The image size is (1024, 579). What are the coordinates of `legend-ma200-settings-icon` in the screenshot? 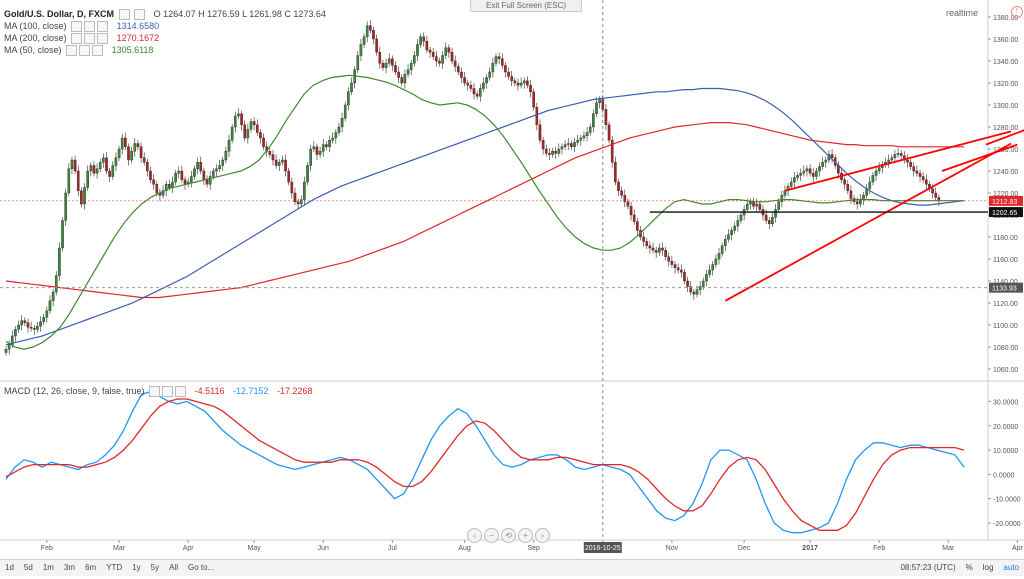 It's located at (90, 39).